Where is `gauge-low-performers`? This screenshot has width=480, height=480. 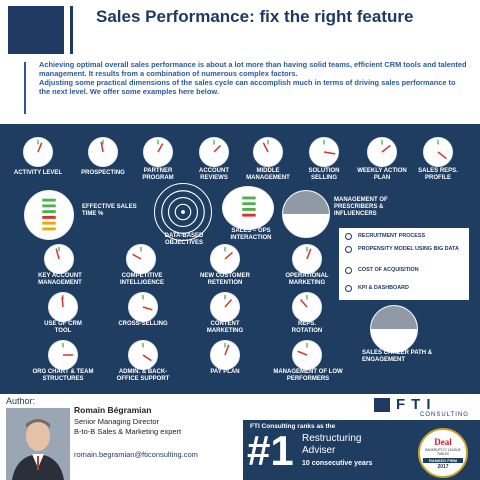 gauge-low-performers is located at coordinates (307, 355).